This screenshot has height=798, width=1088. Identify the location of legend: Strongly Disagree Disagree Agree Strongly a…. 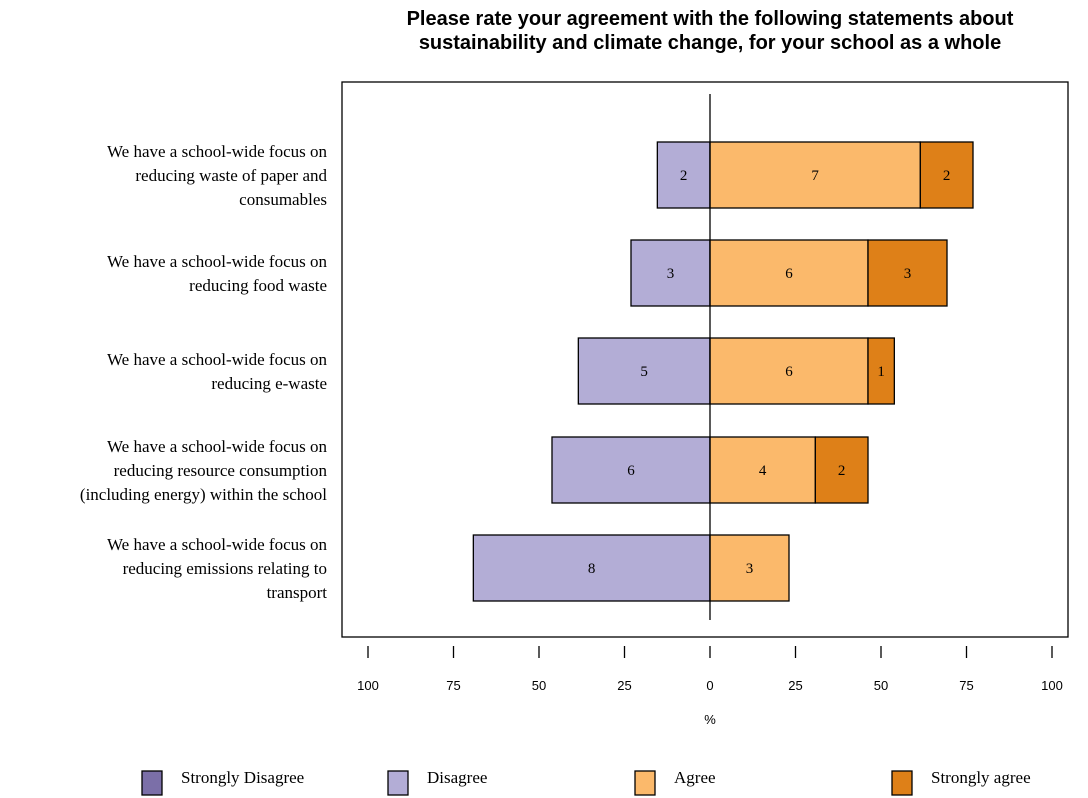
(586, 782).